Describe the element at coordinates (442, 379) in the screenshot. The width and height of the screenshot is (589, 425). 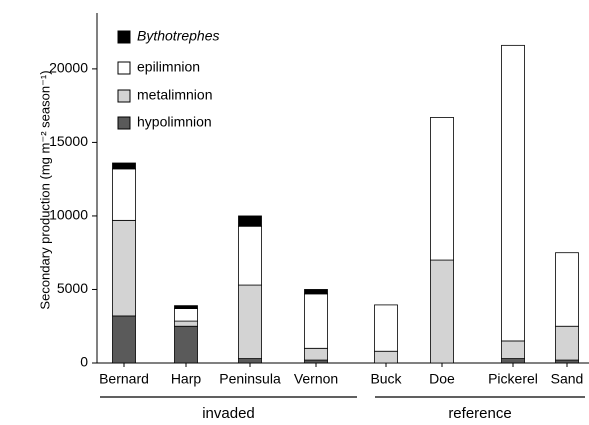
I see `x-tick-label: Doe` at that location.